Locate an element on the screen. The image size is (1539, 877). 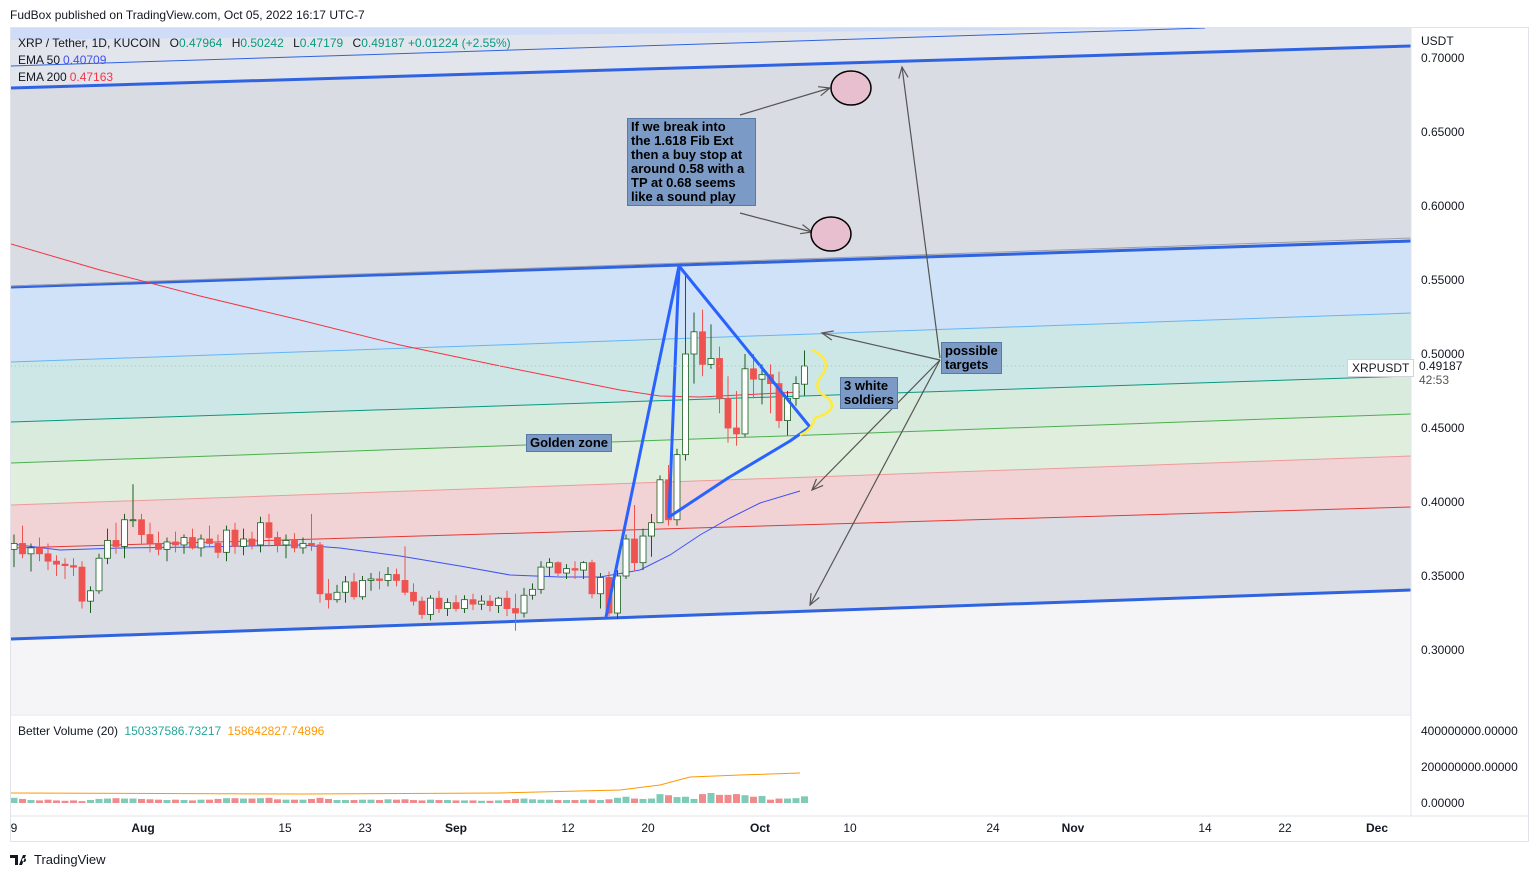
time-tick-label: 20 is located at coordinates (648, 828).